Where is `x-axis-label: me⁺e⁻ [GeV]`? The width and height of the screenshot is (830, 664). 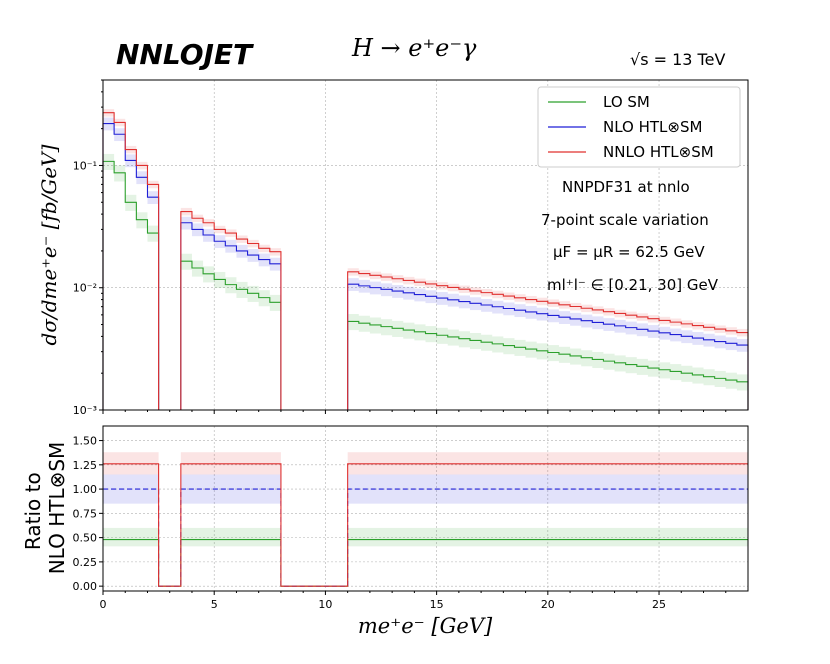 x-axis-label: me⁺e⁻ [GeV] is located at coordinates (425, 626).